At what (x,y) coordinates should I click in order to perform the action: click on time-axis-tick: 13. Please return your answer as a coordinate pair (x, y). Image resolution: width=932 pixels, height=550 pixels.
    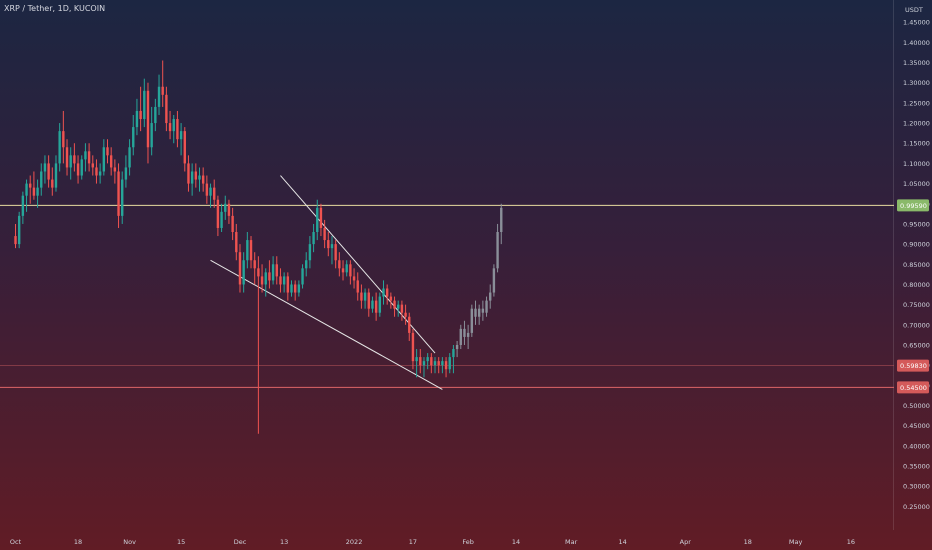
    Looking at the image, I should click on (284, 542).